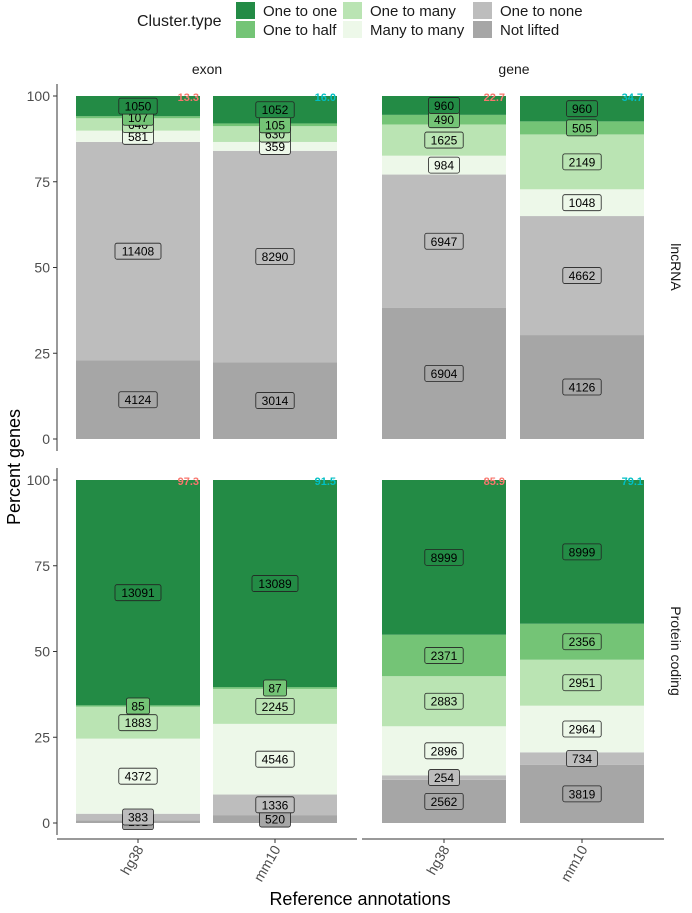 The image size is (692, 913). I want to click on data-label: 13091, so click(138, 593).